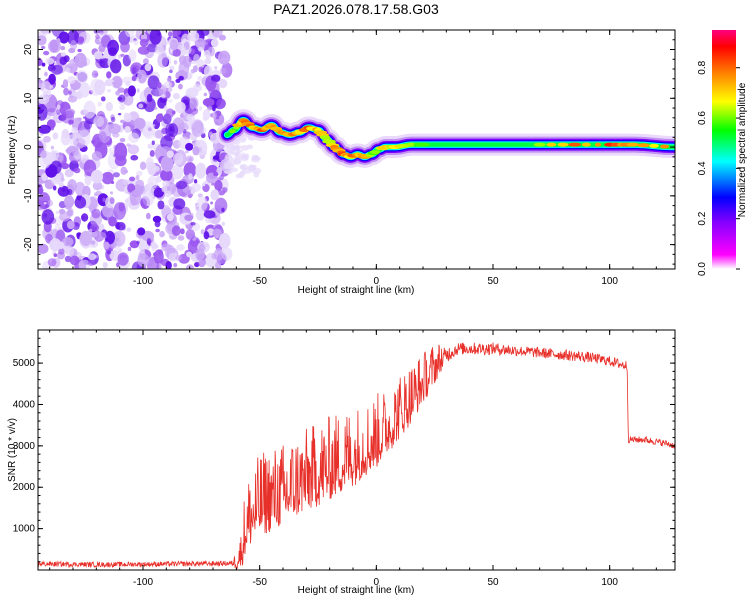  Describe the element at coordinates (609, 281) in the screenshot. I see `x-tick-label: 100` at that location.